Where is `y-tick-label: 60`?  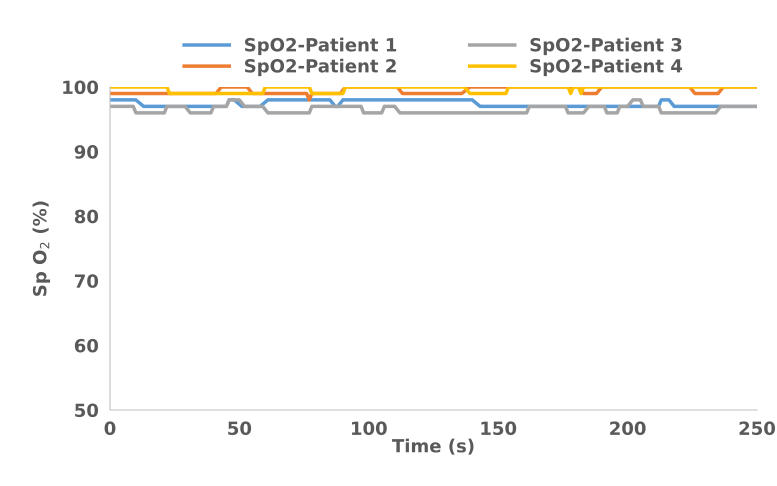
y-tick-label: 60 is located at coordinates (86, 345).